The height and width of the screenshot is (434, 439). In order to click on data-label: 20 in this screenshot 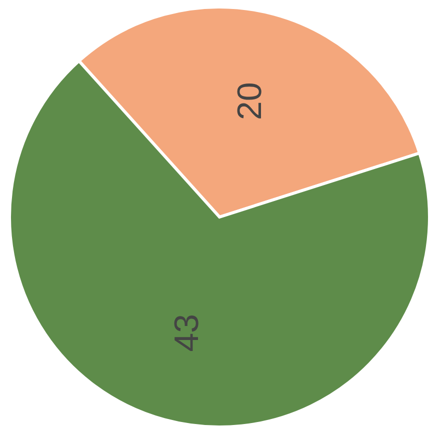, I will do `click(249, 101)`.